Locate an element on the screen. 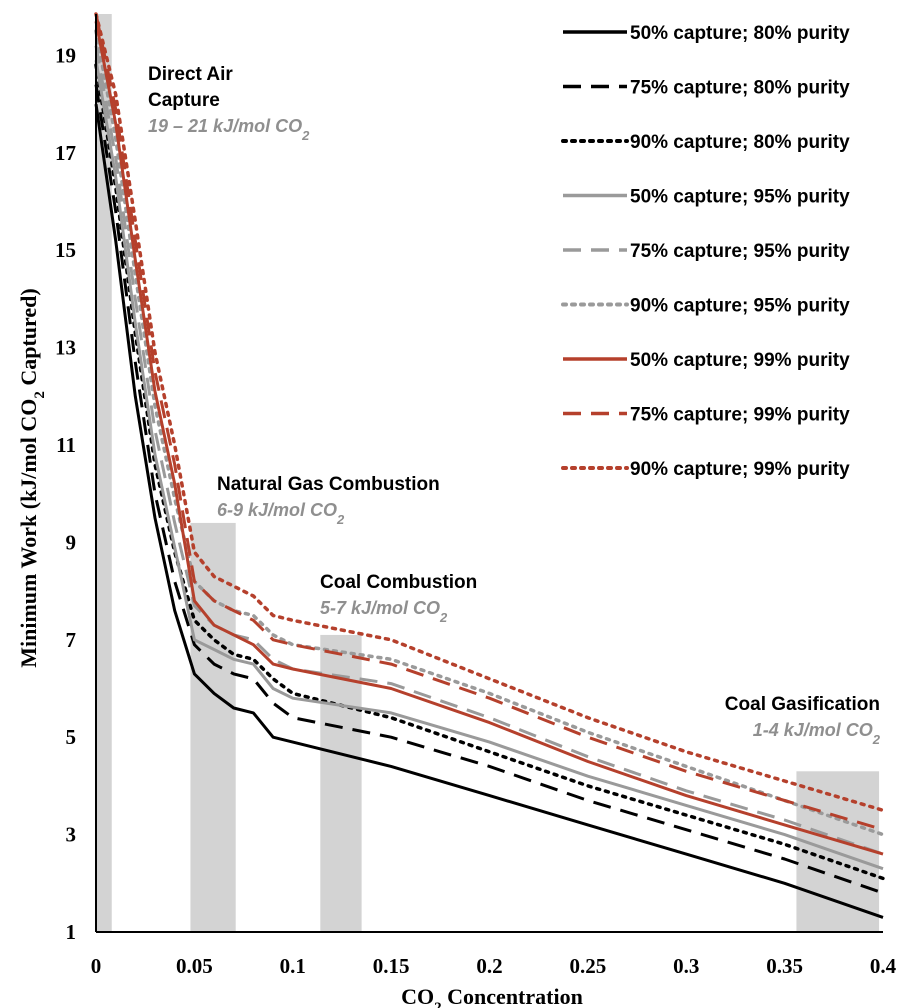 The image size is (909, 1008). y-tick-label: 13 is located at coordinates (65, 348).